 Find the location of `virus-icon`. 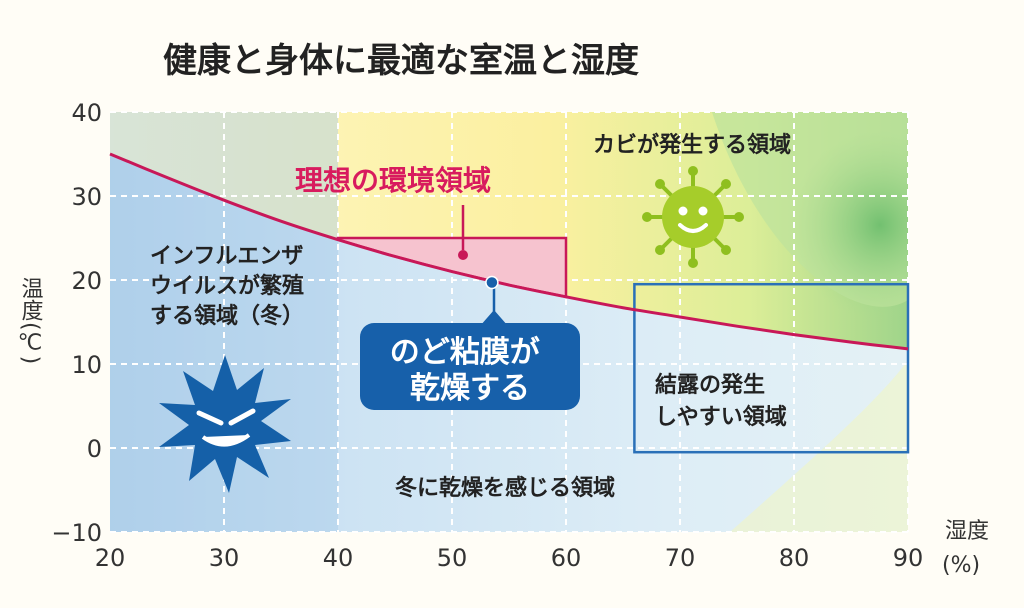

virus-icon is located at coordinates (225, 424).